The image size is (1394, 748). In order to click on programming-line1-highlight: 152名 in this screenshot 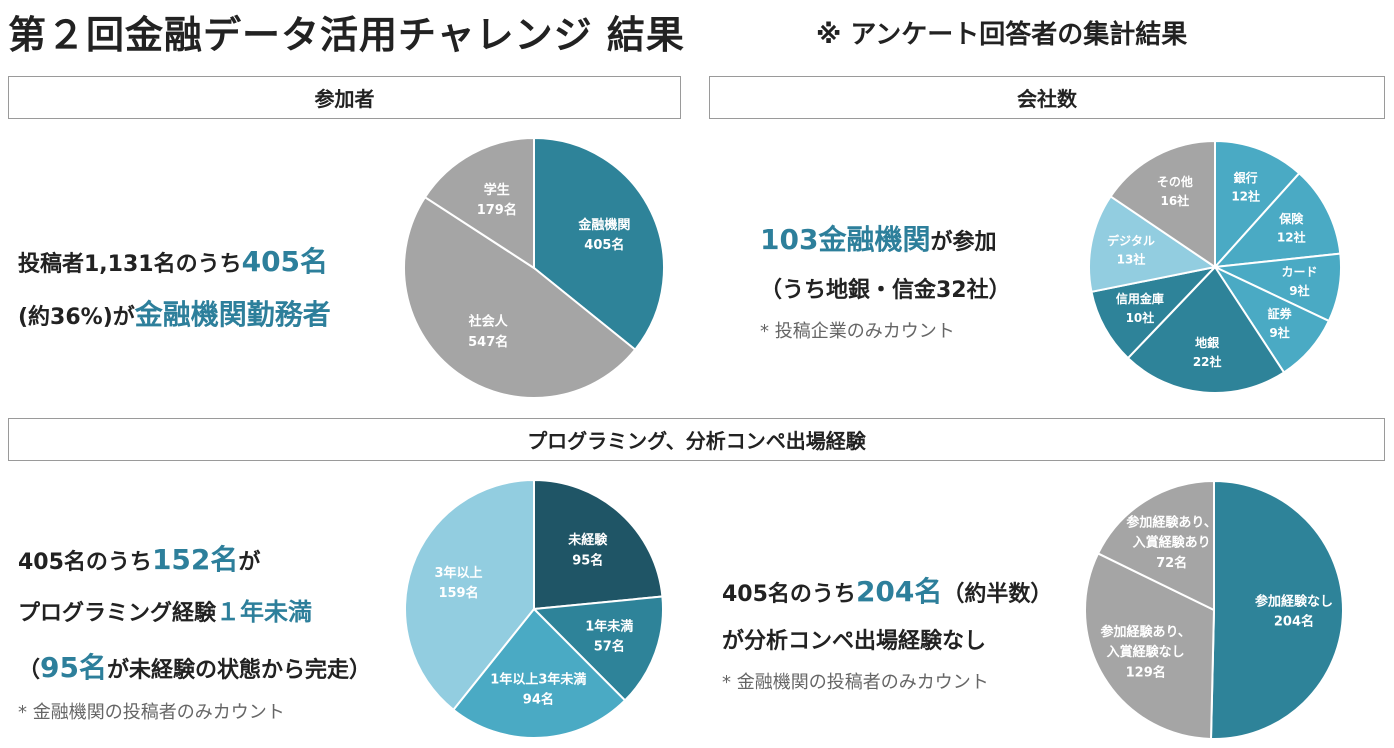, I will do `click(195, 559)`.